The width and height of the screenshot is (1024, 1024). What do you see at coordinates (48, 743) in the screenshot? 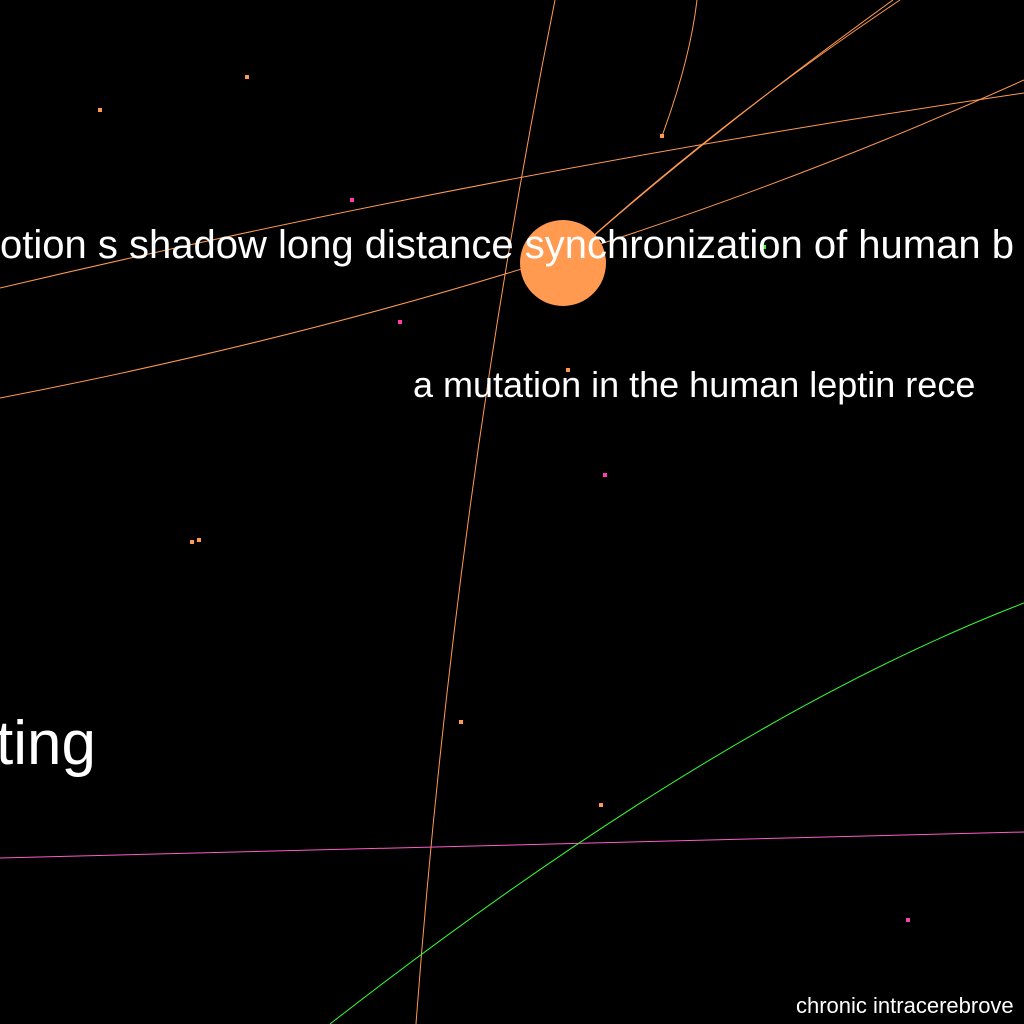
I see `node-label-ting: ting` at bounding box center [48, 743].